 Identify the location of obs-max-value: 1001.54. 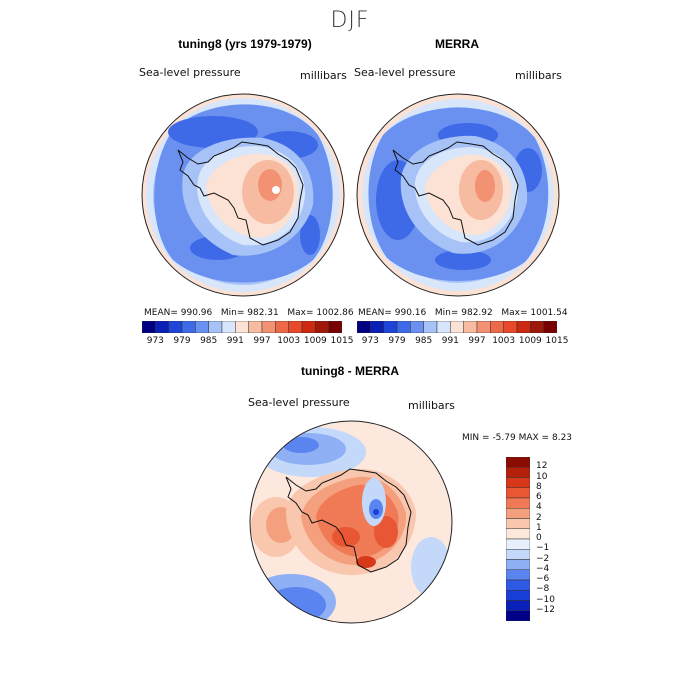
(549, 313).